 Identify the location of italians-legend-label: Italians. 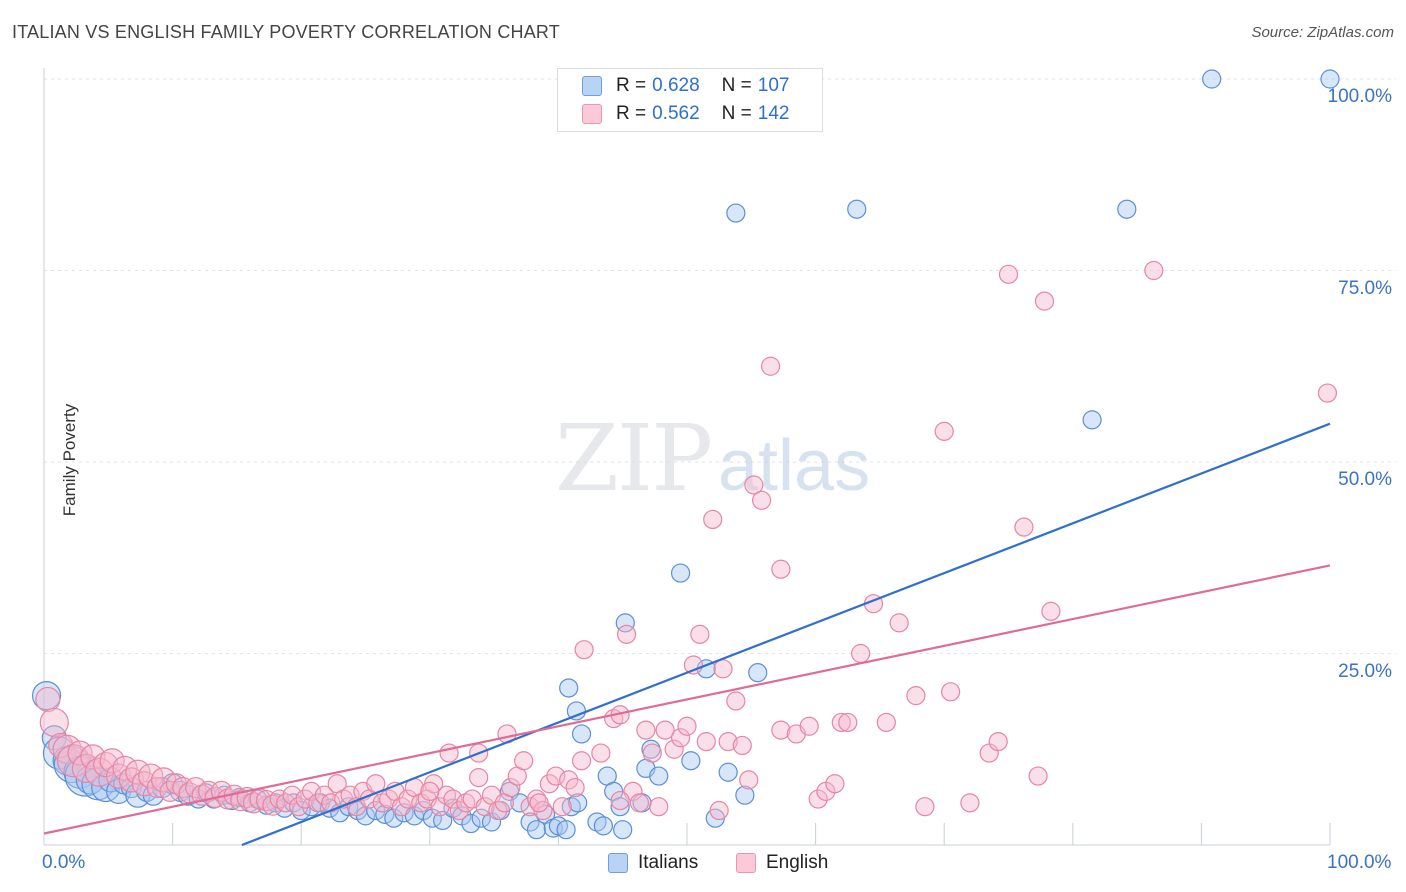
(668, 862).